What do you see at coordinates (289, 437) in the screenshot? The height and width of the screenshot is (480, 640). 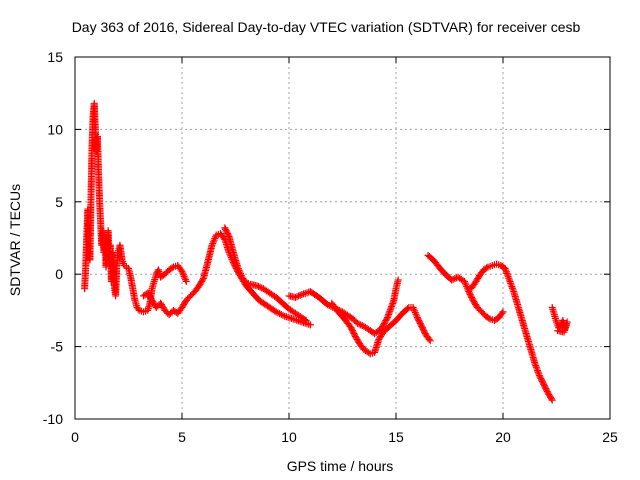 I see `x-tick-label: 10` at bounding box center [289, 437].